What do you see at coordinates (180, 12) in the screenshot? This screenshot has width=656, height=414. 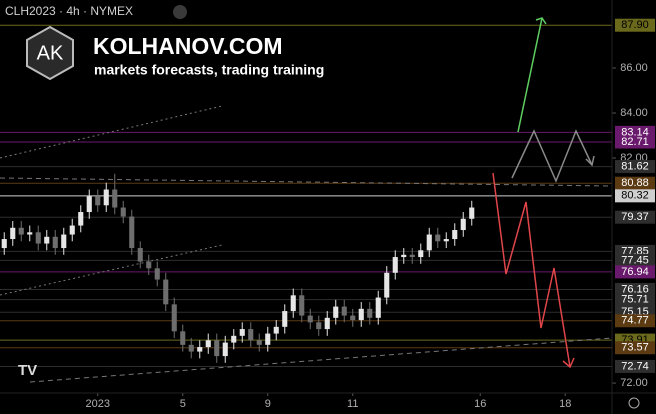 I see `visibility-icon` at bounding box center [180, 12].